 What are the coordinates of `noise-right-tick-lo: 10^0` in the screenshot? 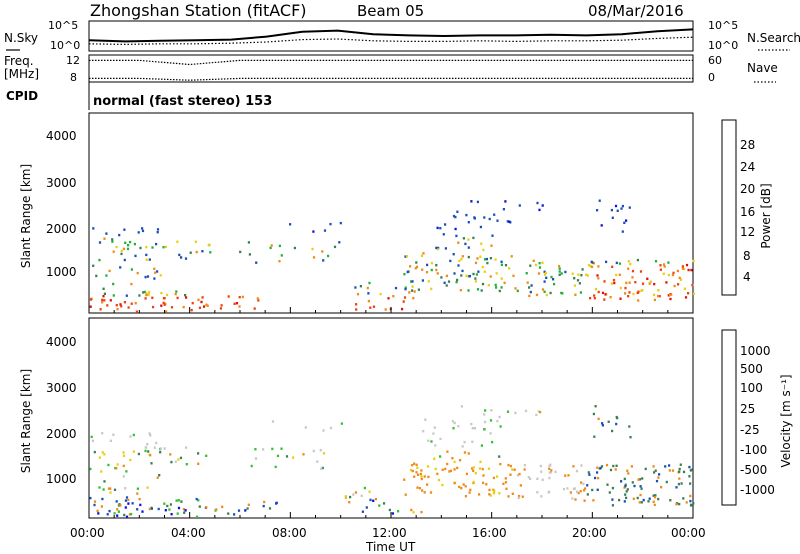 It's located at (723, 45).